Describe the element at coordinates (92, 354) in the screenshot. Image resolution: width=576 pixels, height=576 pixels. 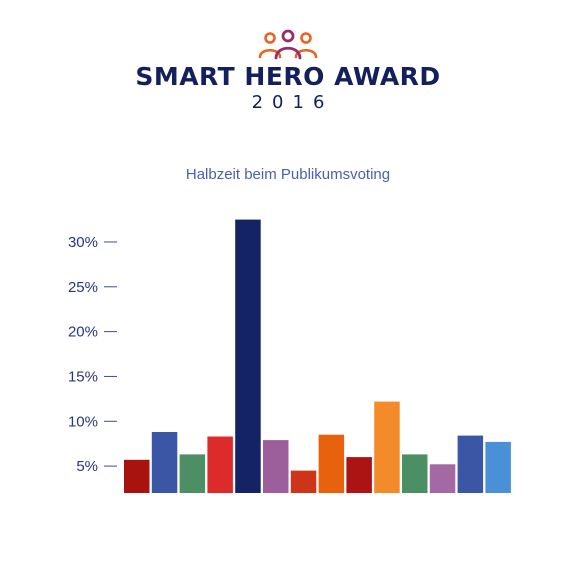
I see `y-axis: 5% 10% 15% 20% 25% 30%` at that location.